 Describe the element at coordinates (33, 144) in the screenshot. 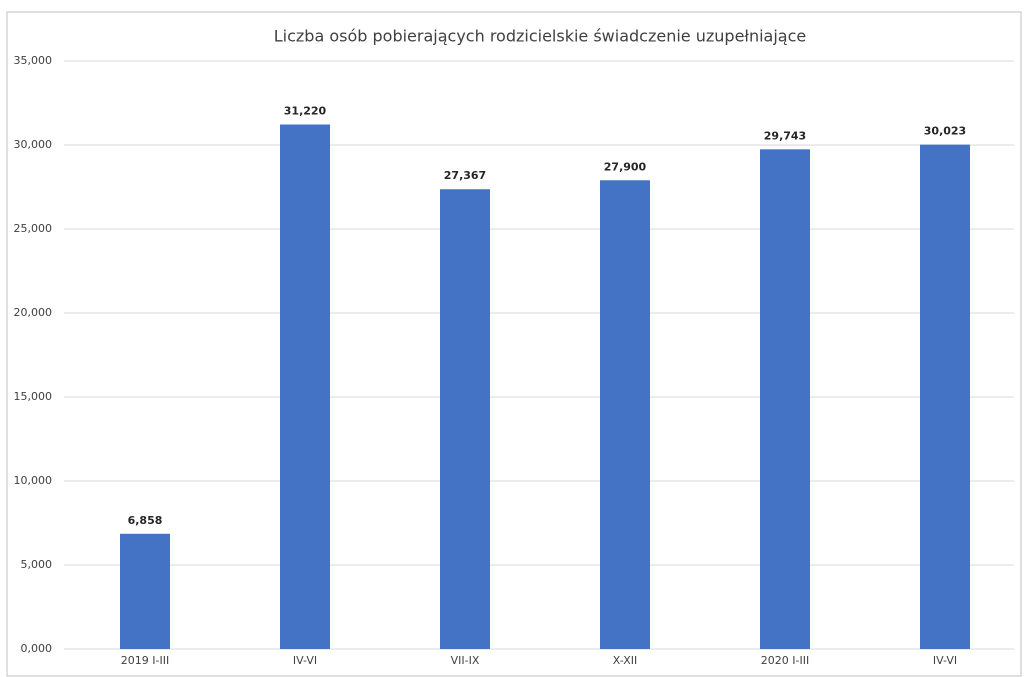

I see `y-tick-label: 30,000` at that location.